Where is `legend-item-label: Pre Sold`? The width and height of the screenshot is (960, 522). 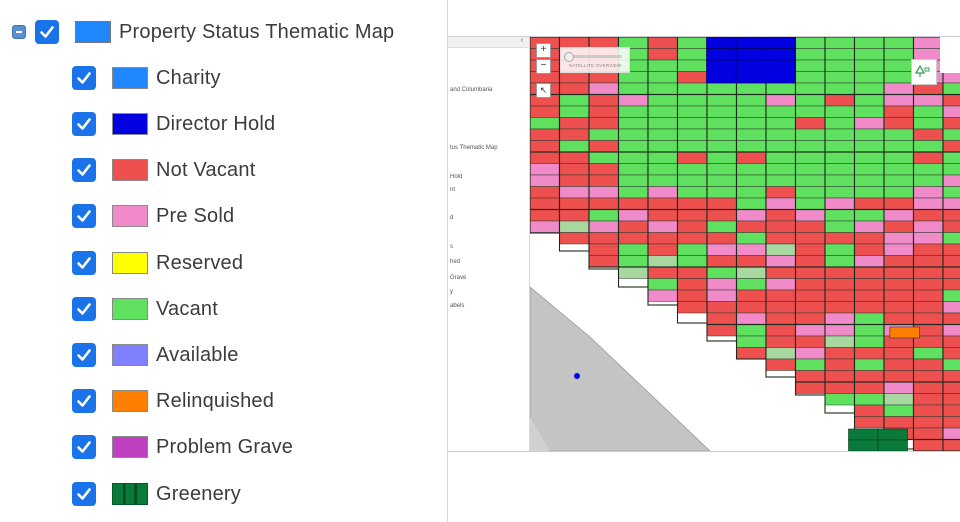 legend-item-label: Pre Sold is located at coordinates (195, 215).